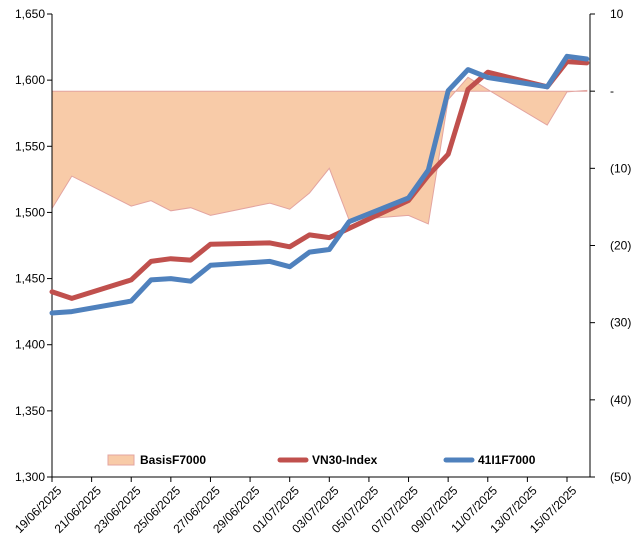  What do you see at coordinates (30, 146) in the screenshot?
I see `left-tick-label: 1,550` at bounding box center [30, 146].